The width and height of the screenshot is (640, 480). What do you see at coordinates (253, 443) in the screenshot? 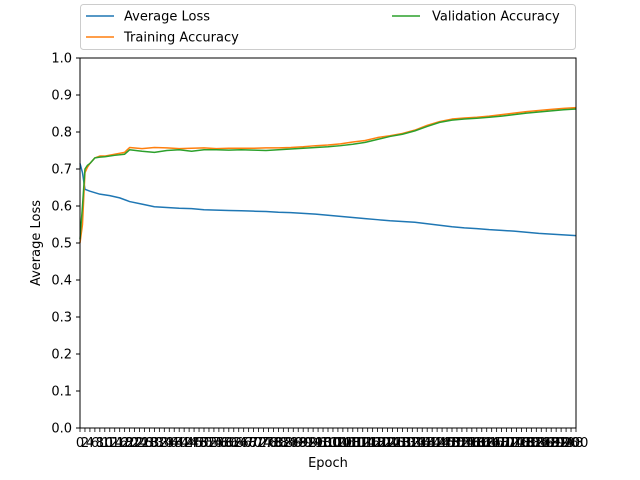
I see `x-tick-label: 70` at bounding box center [253, 443].